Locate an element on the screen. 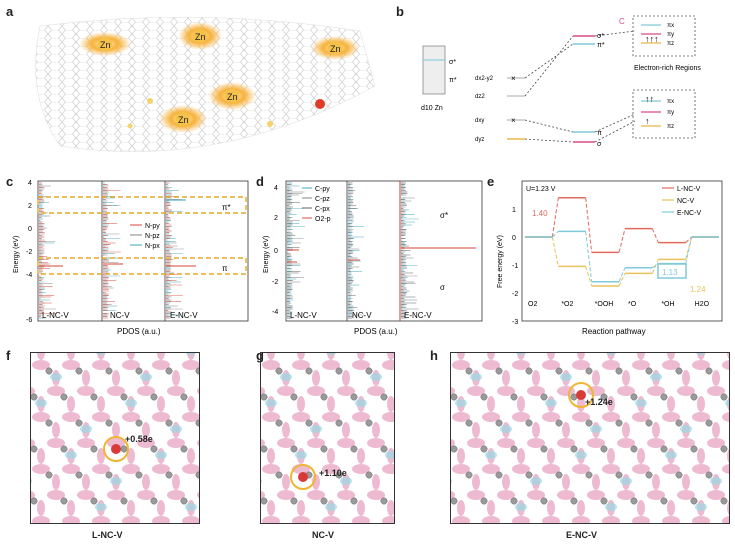 The image size is (735, 544). pi-annotation: π is located at coordinates (225, 268).